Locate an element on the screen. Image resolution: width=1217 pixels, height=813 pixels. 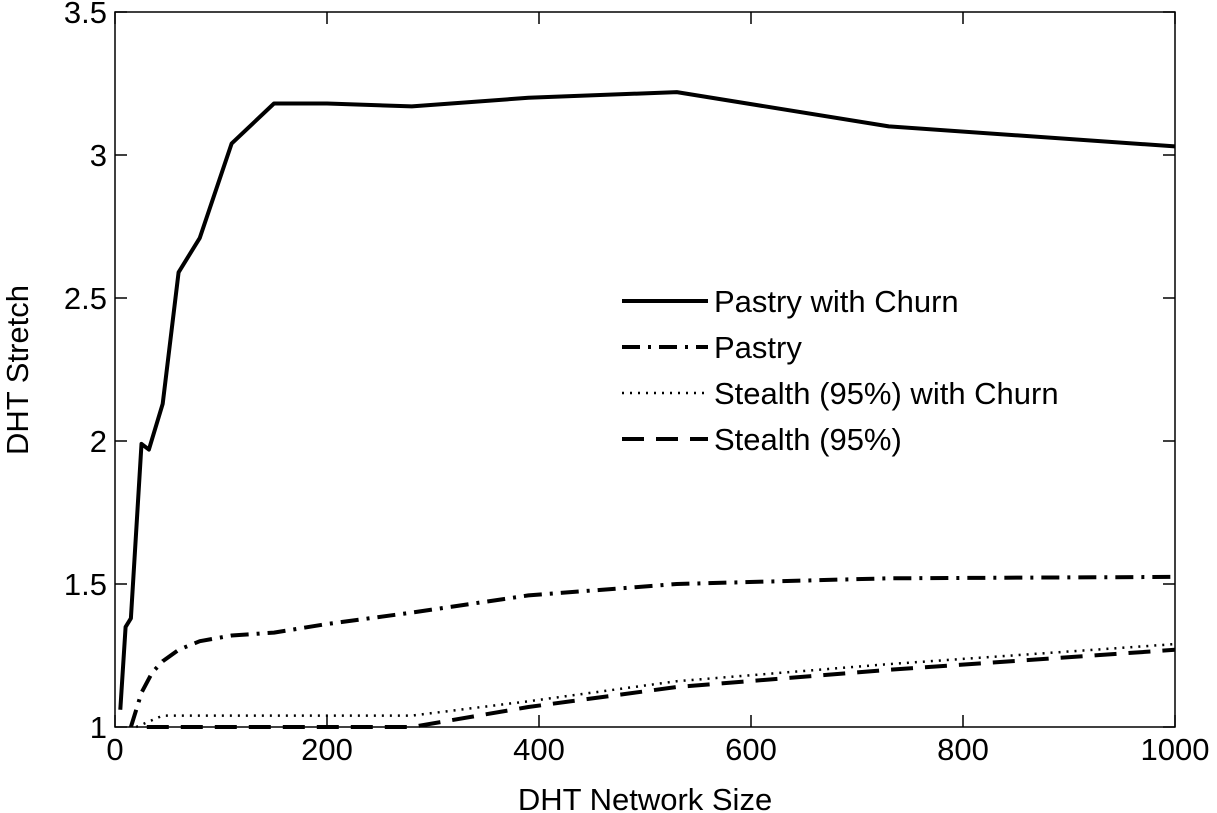
x-axis-label: DHT Network Size is located at coordinates (645, 797).